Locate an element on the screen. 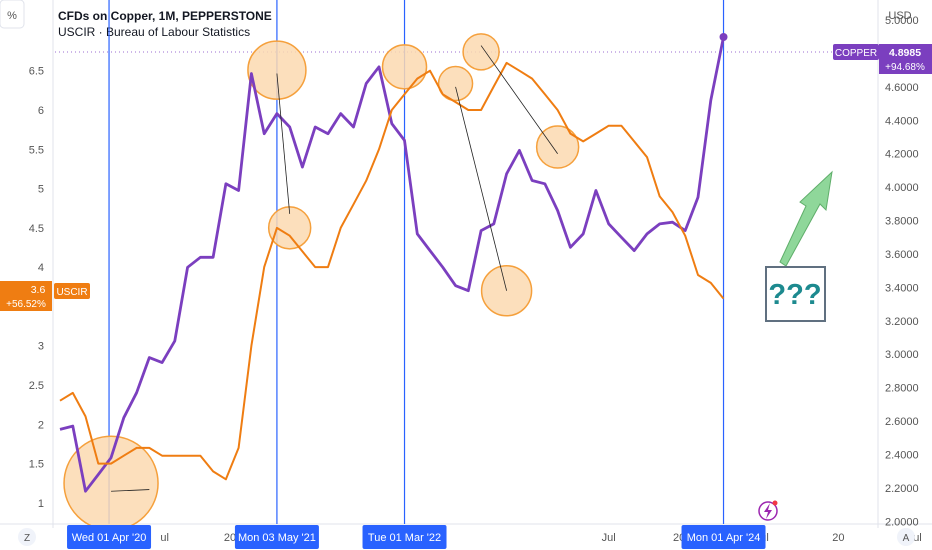 This screenshot has width=932, height=550. left-tick-label: 1 is located at coordinates (41, 504).